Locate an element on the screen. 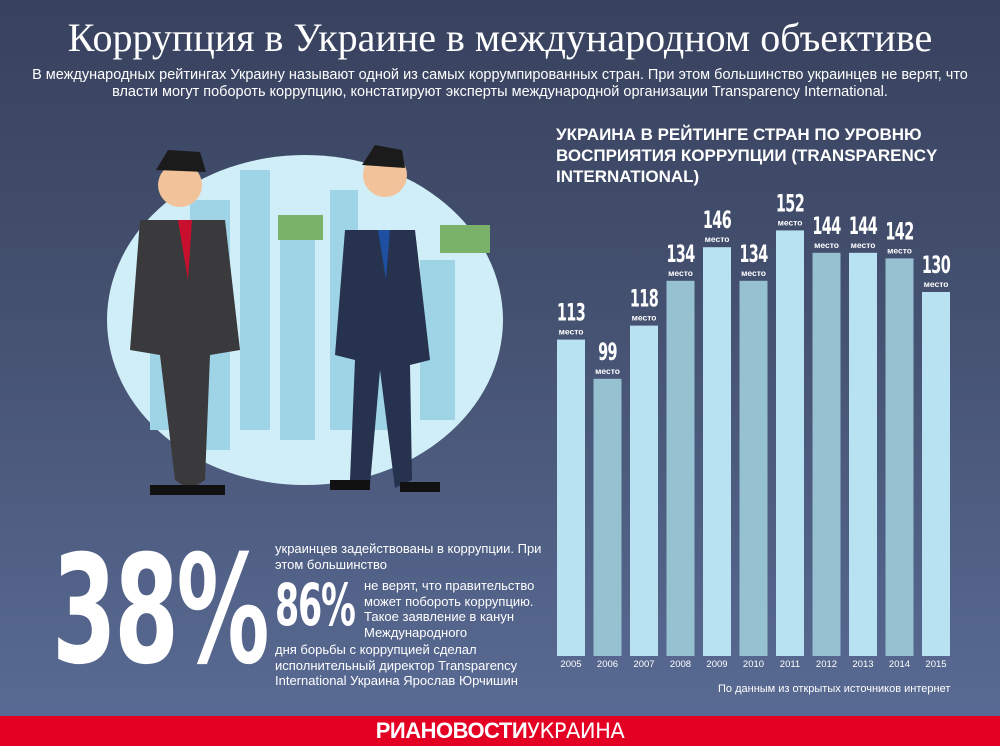 The image size is (1000, 746). data-label: 152 is located at coordinates (790, 204).